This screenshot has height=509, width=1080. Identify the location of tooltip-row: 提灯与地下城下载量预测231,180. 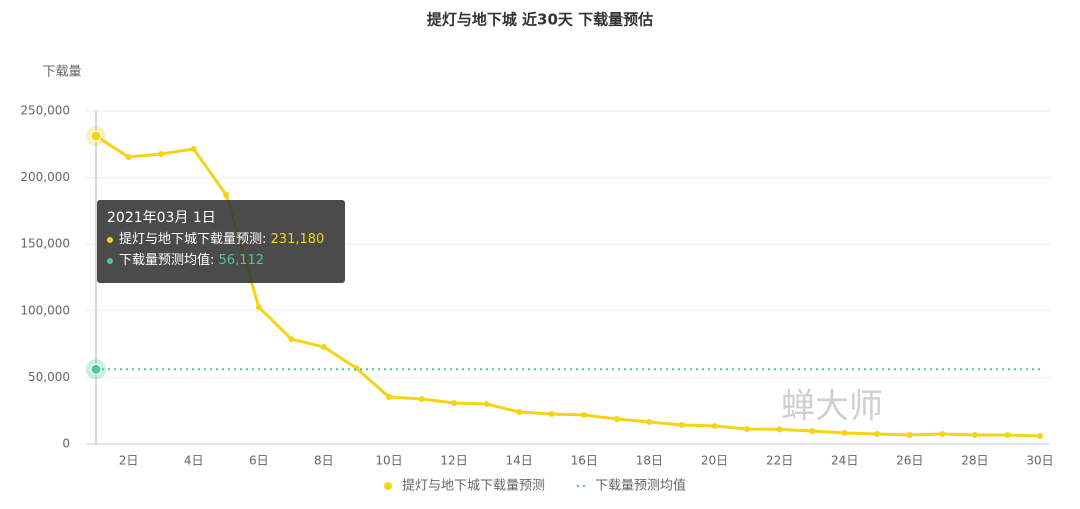
(221, 239).